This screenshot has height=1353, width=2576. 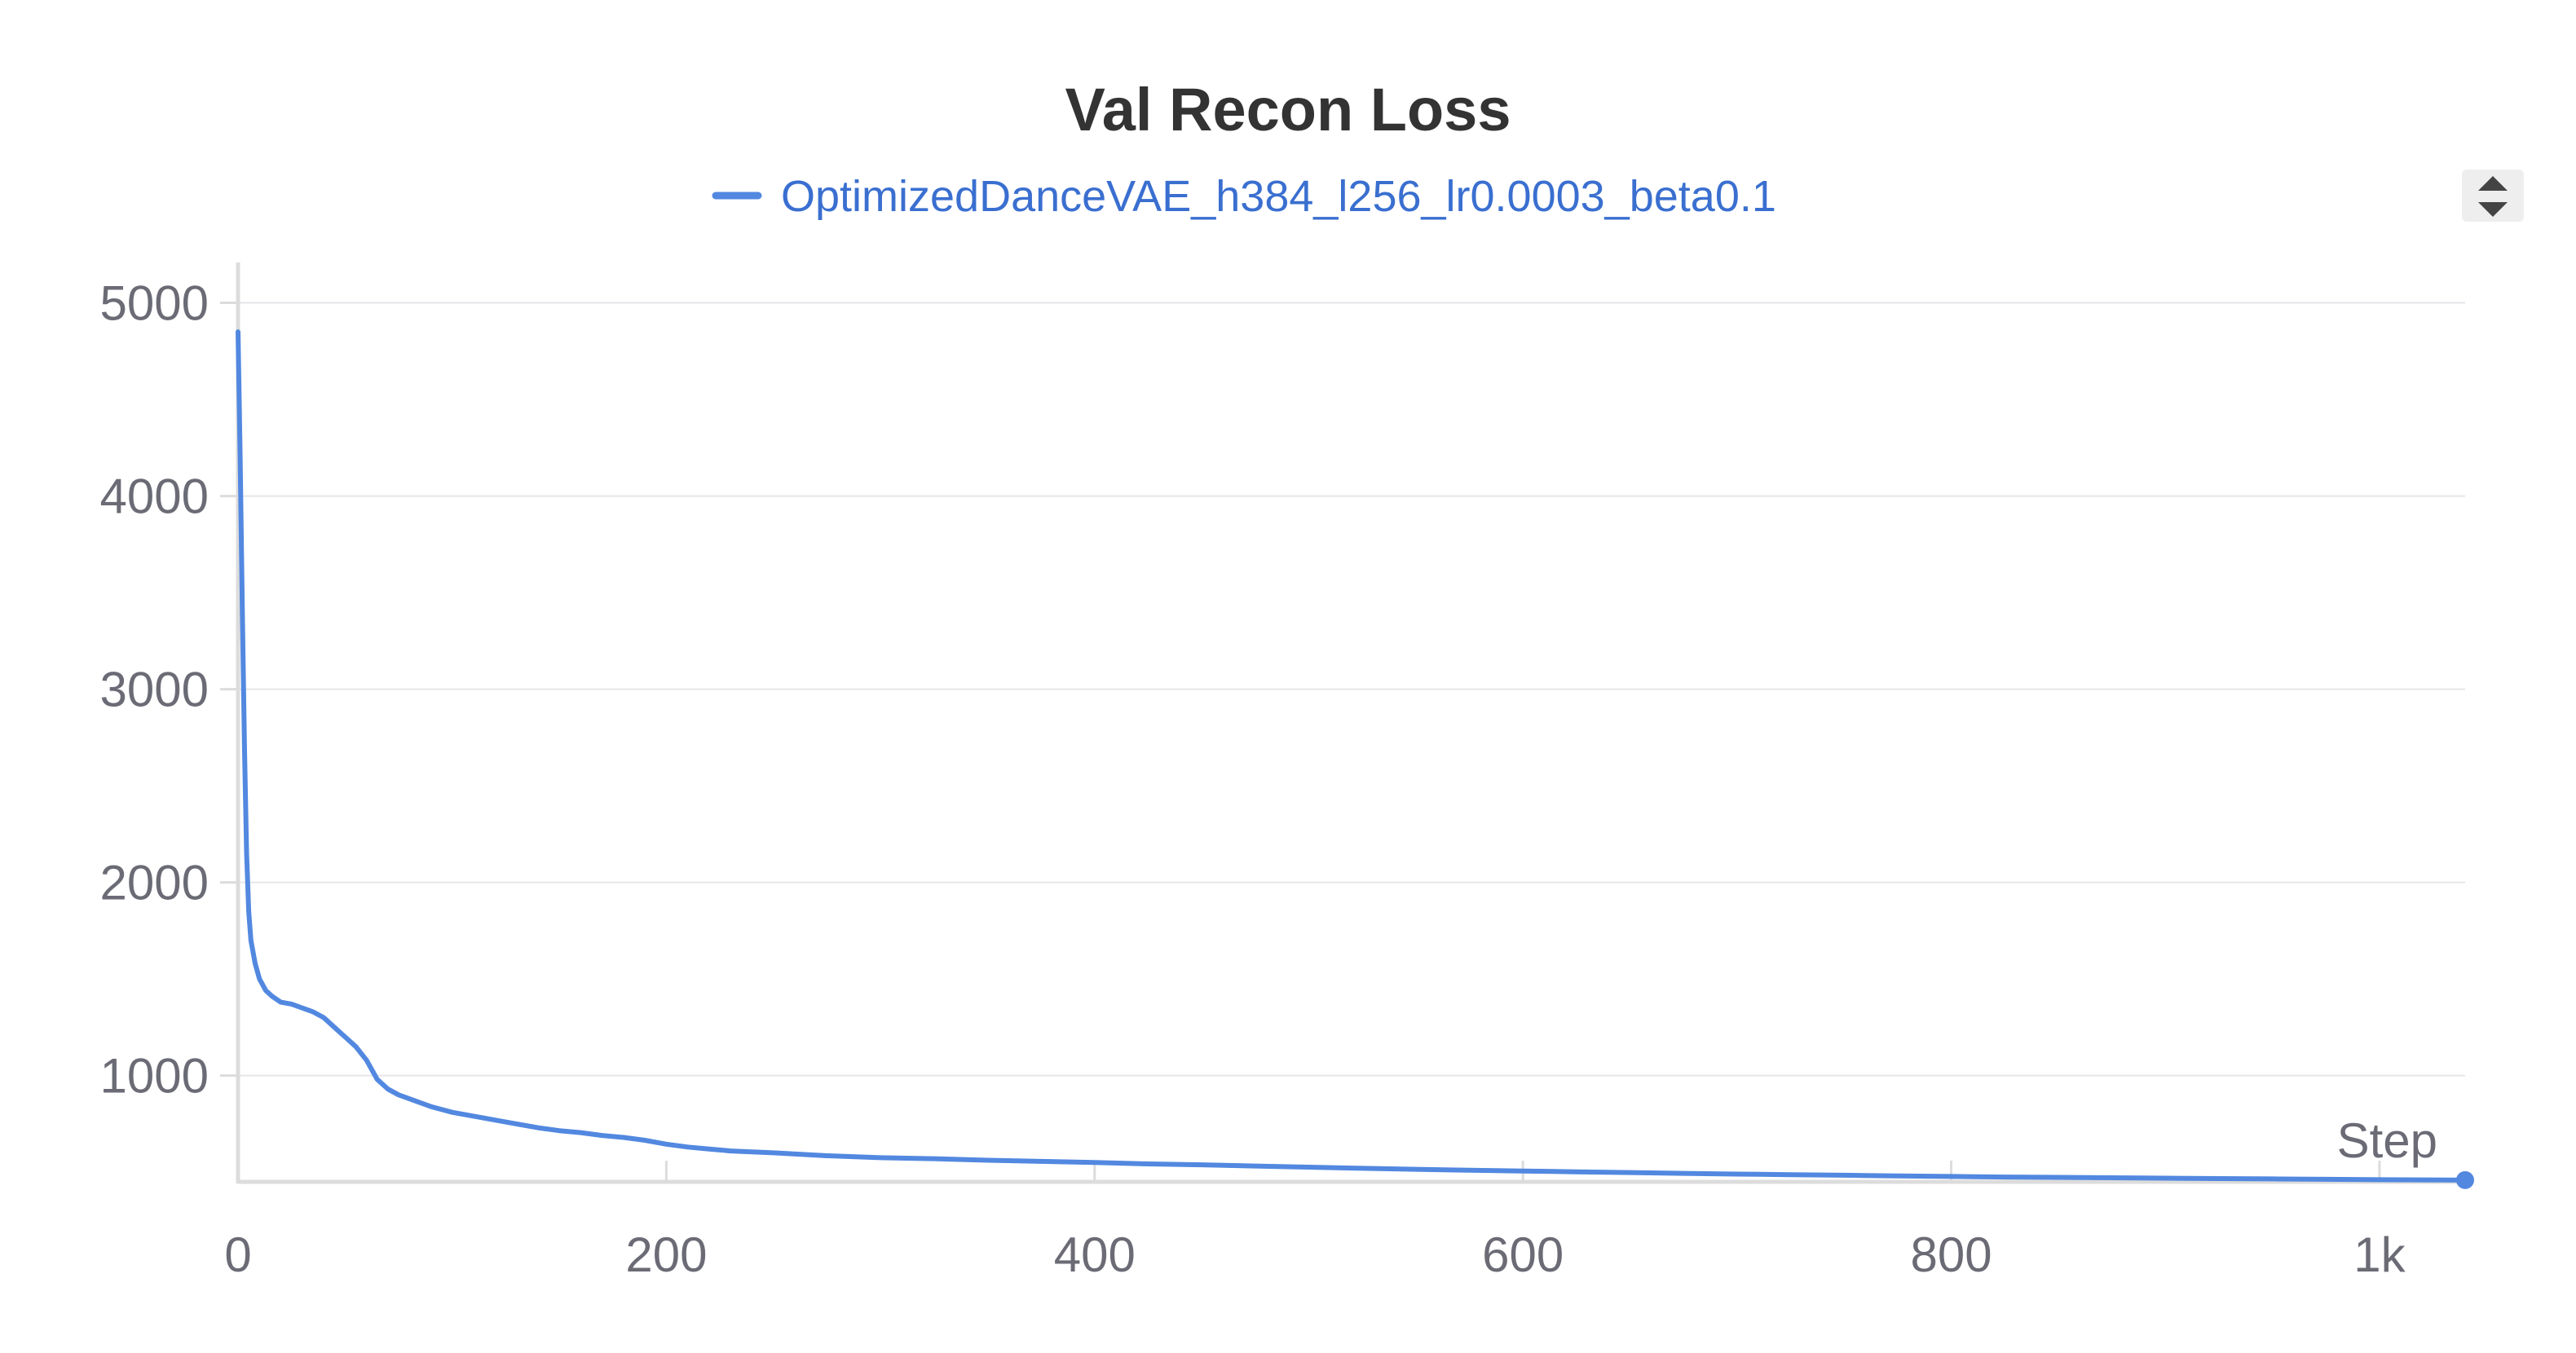 What do you see at coordinates (2493, 183) in the screenshot?
I see `scroll-up-arrow-icon` at bounding box center [2493, 183].